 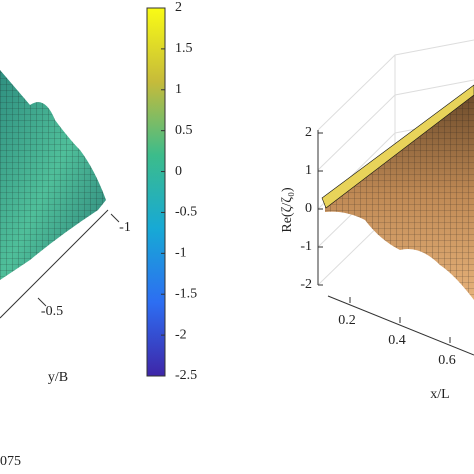 What do you see at coordinates (52, 311) in the screenshot?
I see `y-tick-label: -0.5` at bounding box center [52, 311].